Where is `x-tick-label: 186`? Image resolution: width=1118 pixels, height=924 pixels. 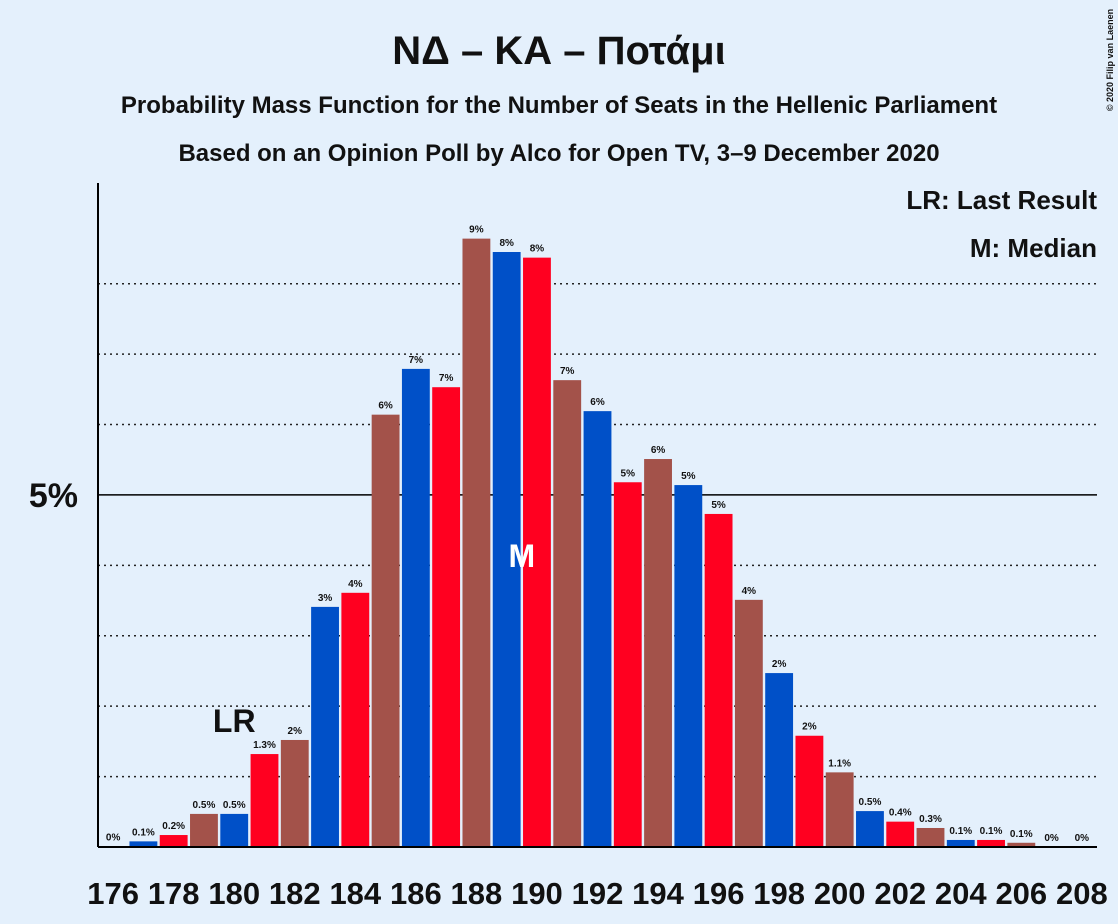 x-tick-label: 186 is located at coordinates (416, 893).